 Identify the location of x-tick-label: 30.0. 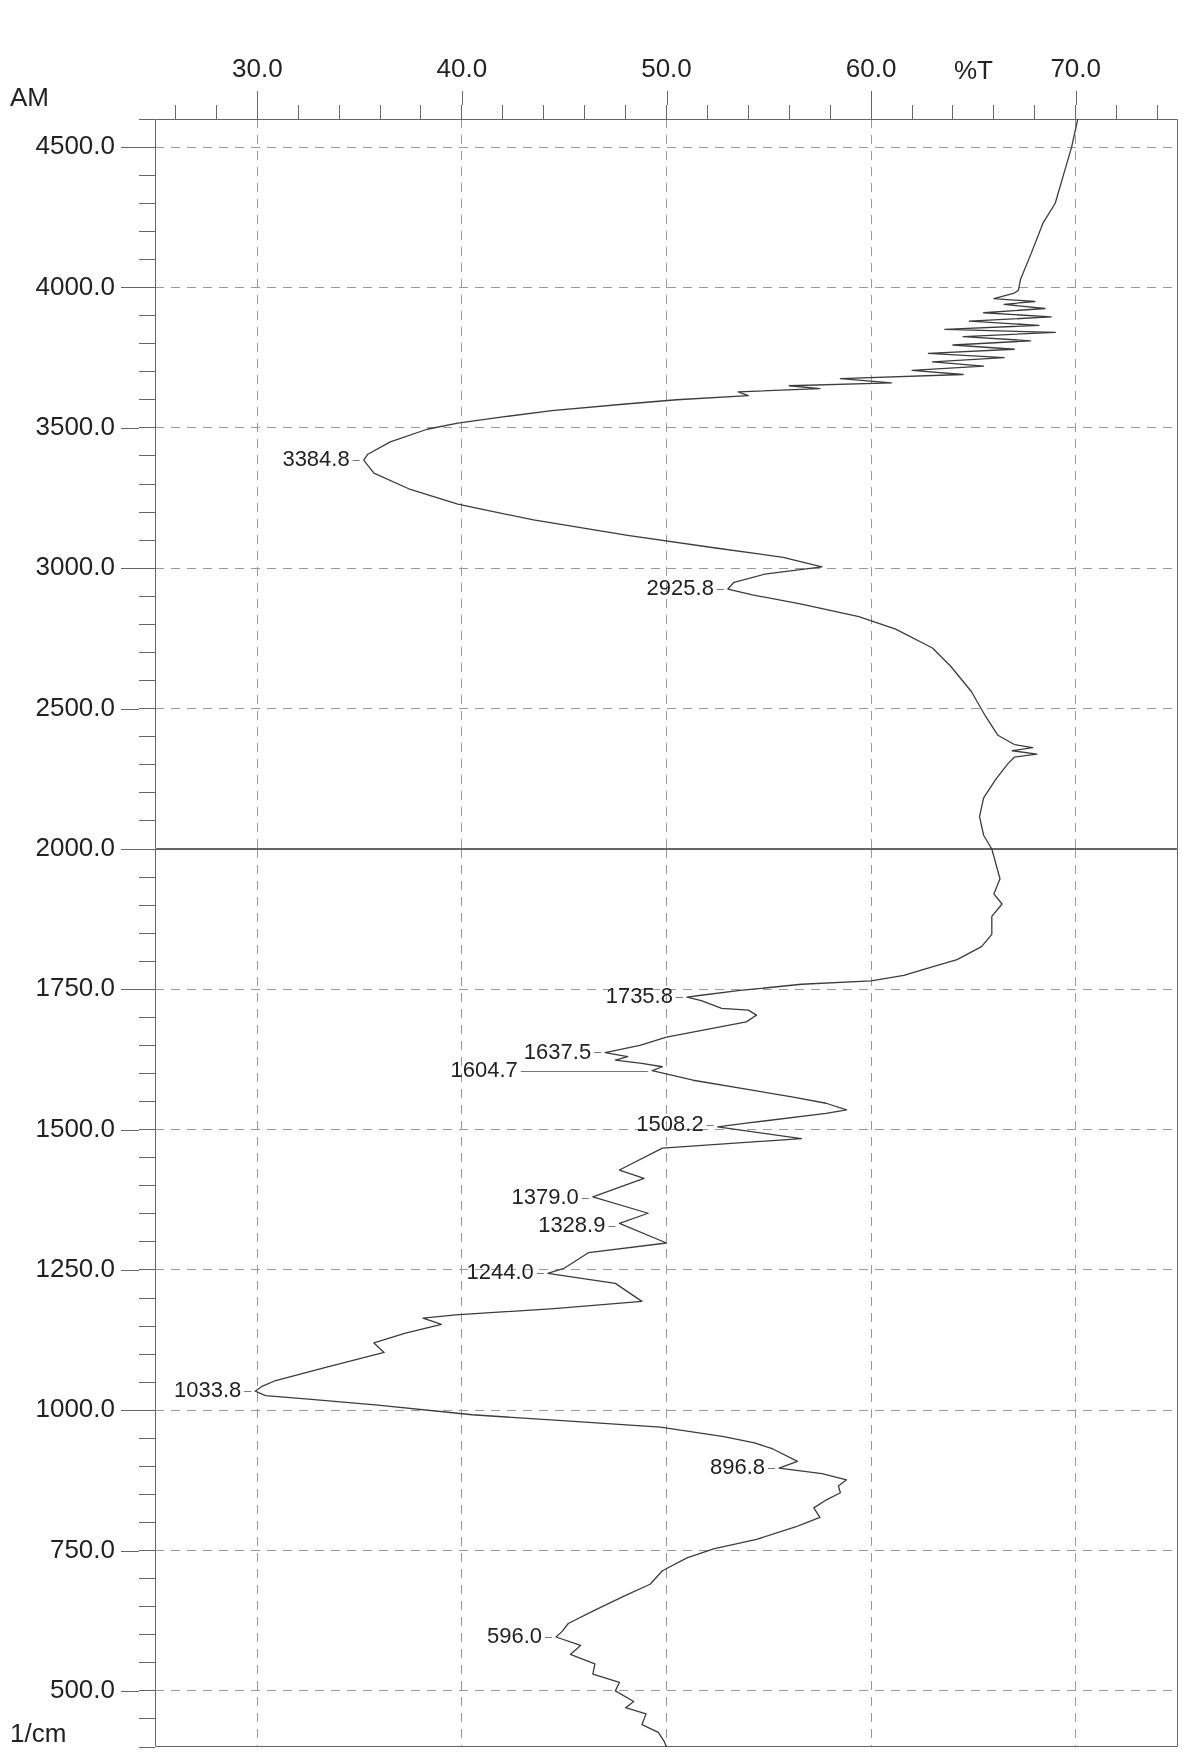
(257, 67).